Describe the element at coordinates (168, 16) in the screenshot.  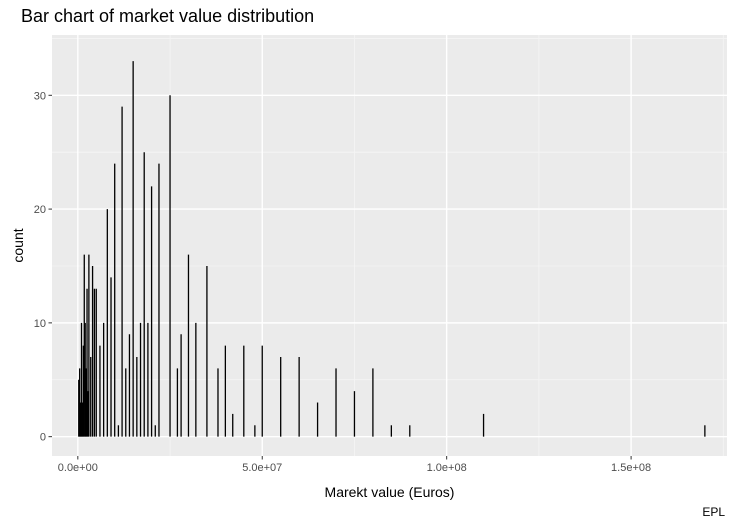
I see `chart-title: Bar chart of market value distribution` at that location.